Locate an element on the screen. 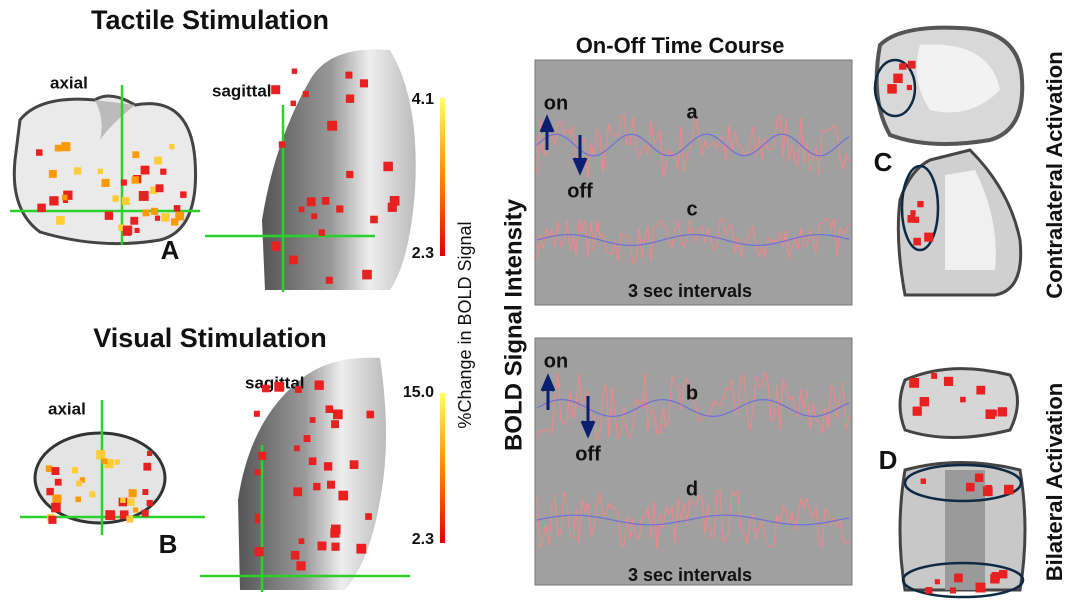  title: On-Off Time Course is located at coordinates (680, 45).